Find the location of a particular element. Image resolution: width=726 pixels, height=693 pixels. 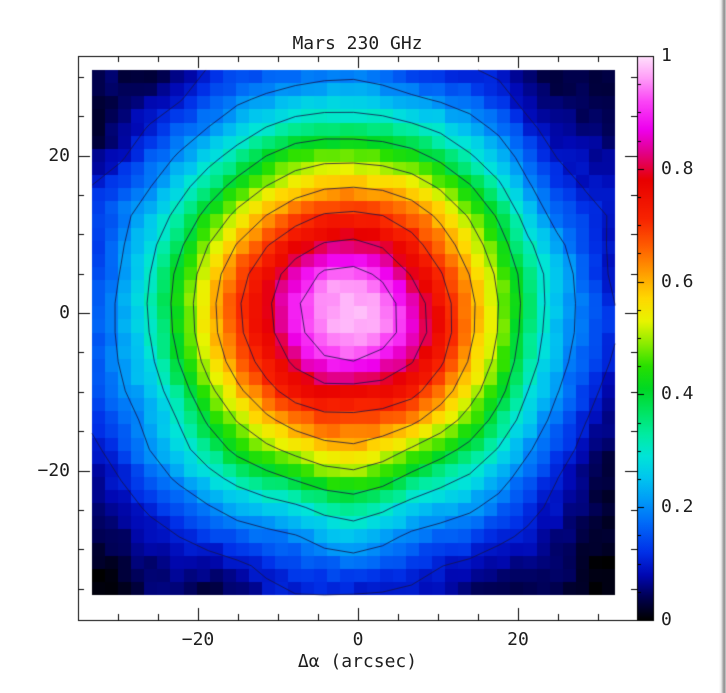

window-right-border is located at coordinates (722, 346).